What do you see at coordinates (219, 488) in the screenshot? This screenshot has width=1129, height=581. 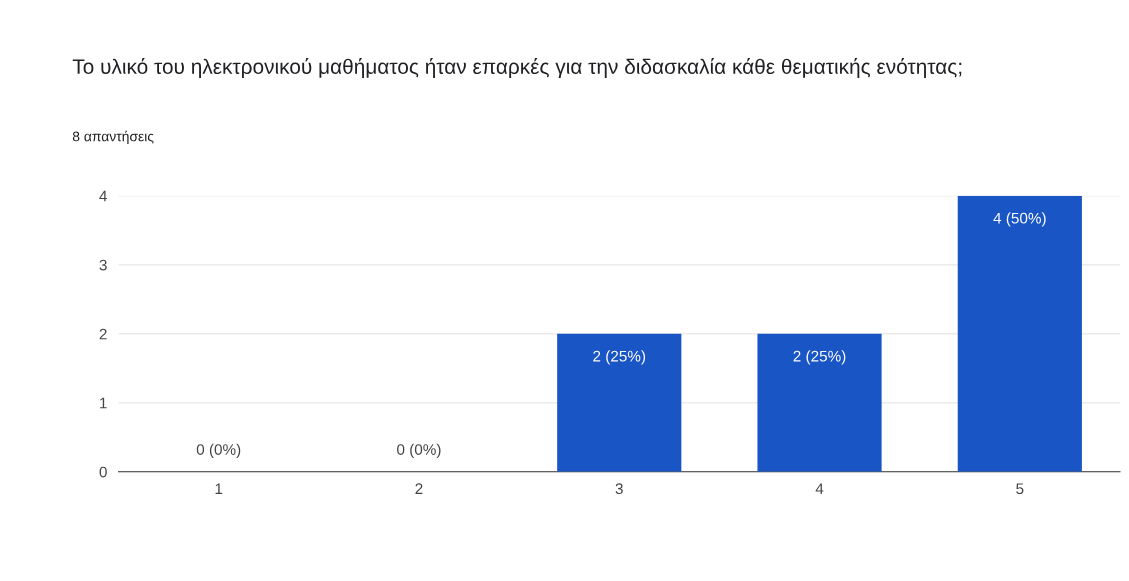 I see `x-tick-label: 1` at bounding box center [219, 488].